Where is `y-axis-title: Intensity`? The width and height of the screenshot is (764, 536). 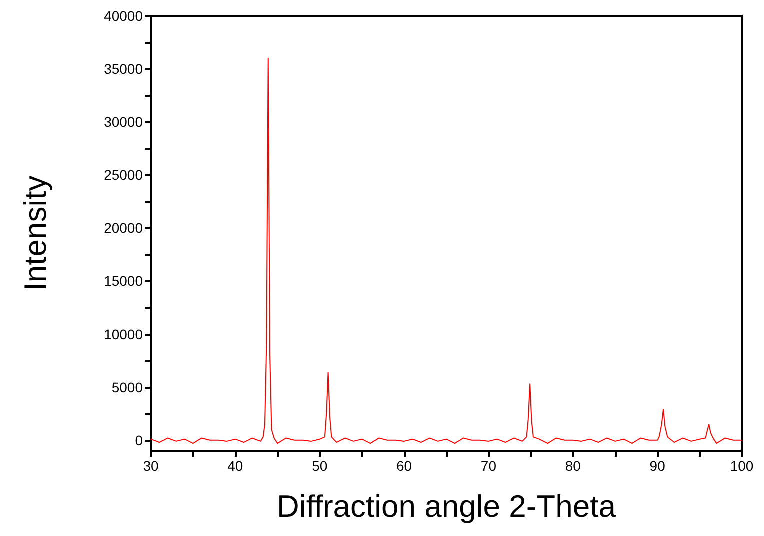
y-axis-title: Intensity is located at coordinates (35, 233).